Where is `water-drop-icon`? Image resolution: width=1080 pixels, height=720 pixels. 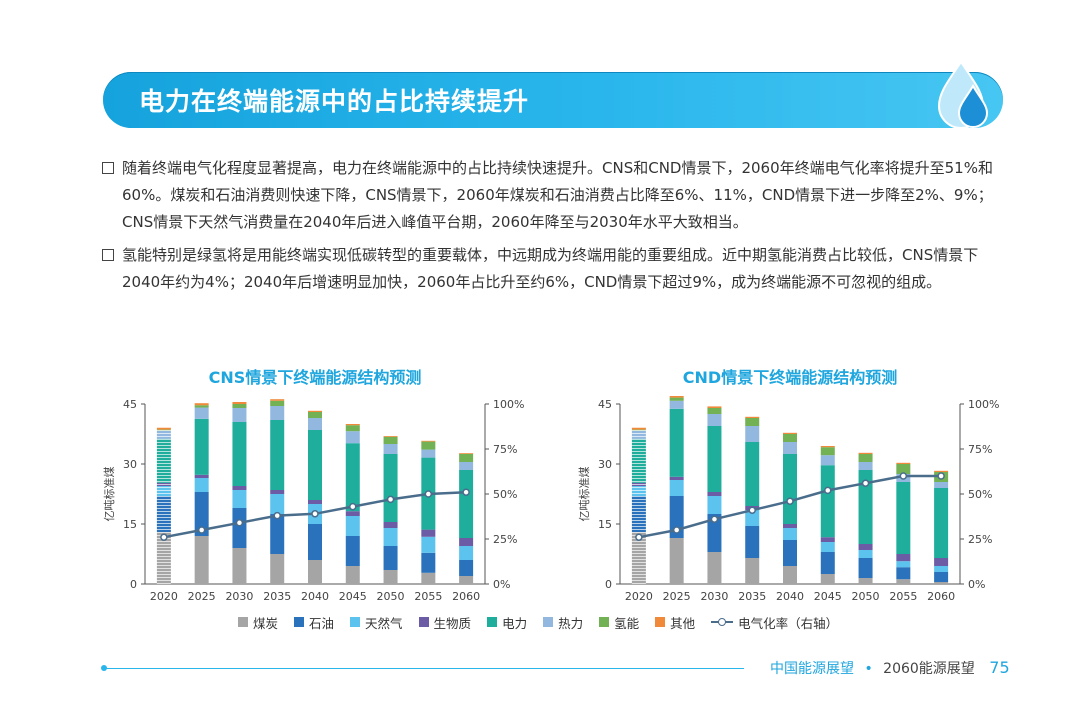 water-drop-icon is located at coordinates (963, 94).